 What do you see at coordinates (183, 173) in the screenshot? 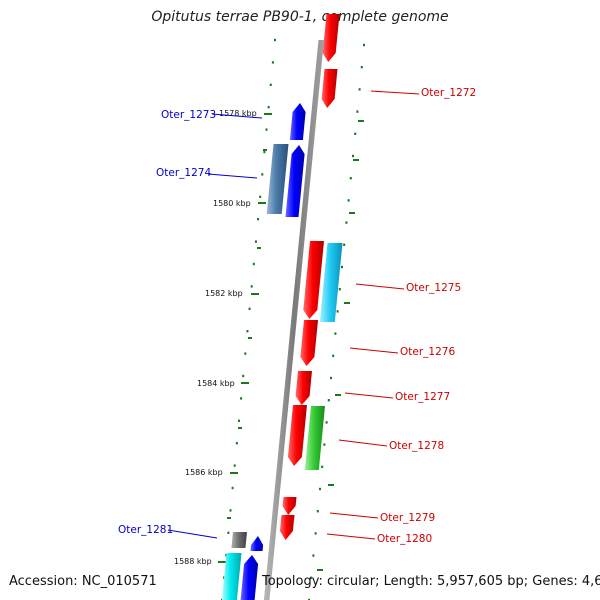
I see `gene-label: Oter_1274` at bounding box center [183, 173].